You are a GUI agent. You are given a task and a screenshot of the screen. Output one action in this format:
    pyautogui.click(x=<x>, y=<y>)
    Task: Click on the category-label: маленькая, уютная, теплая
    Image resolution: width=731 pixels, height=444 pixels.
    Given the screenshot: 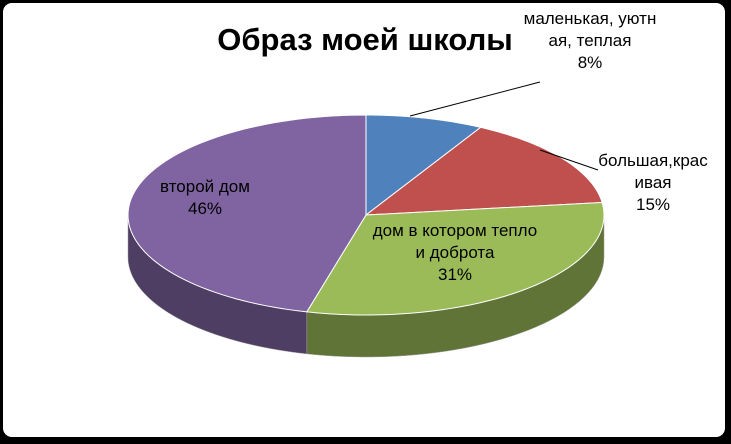 What is the action you would take?
    pyautogui.click(x=590, y=29)
    